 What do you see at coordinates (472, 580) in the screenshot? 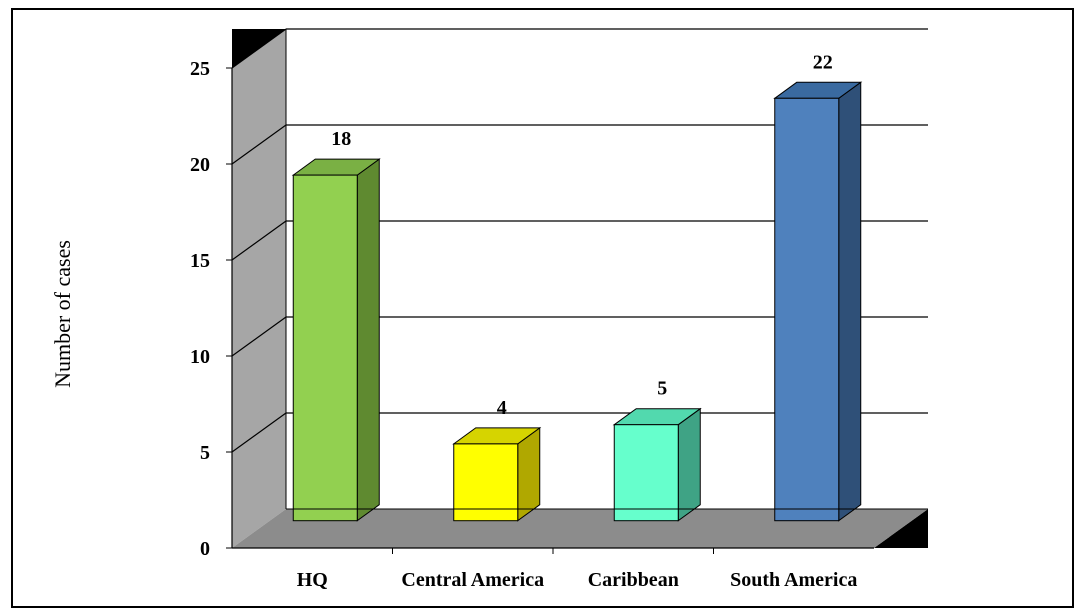
I see `x-tick-label: Central America` at bounding box center [472, 580].